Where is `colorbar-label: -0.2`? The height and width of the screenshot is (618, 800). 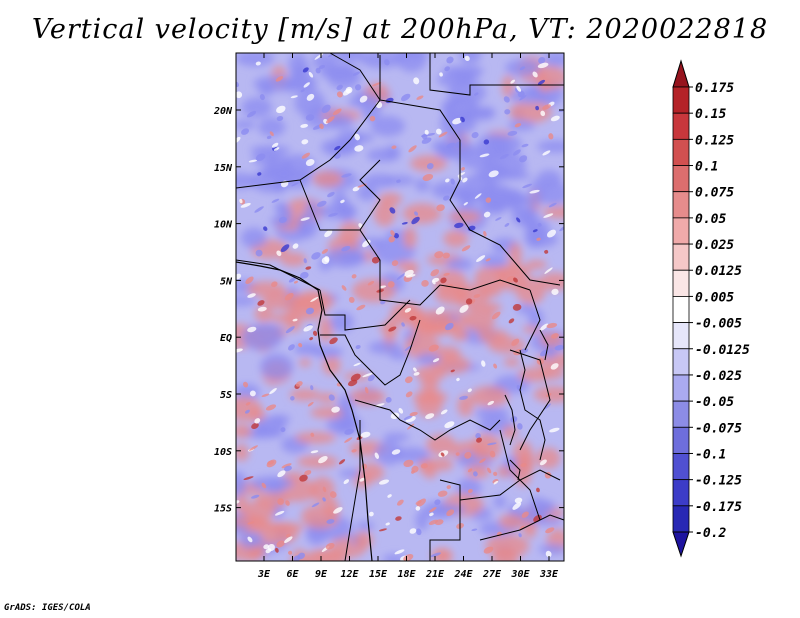
colorbar-label: -0.2 is located at coordinates (710, 533).